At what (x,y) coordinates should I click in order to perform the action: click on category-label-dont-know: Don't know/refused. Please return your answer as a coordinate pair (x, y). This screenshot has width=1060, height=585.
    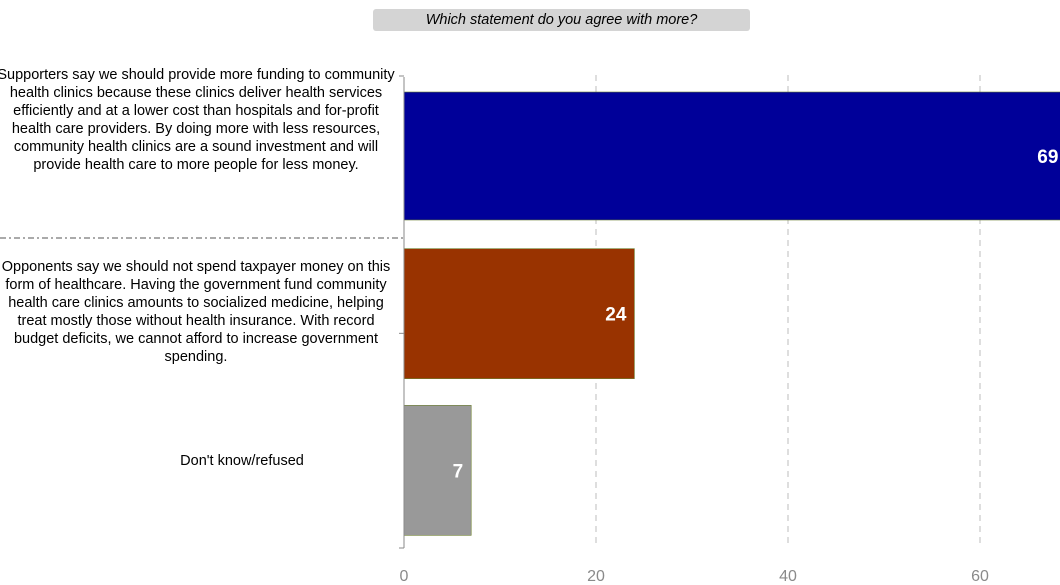
    Looking at the image, I should click on (242, 461).